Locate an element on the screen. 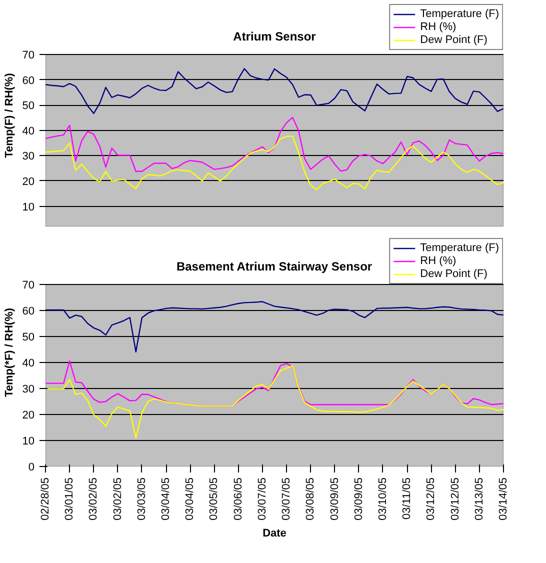  x-tick-label: 03/11/05 is located at coordinates (407, 498).